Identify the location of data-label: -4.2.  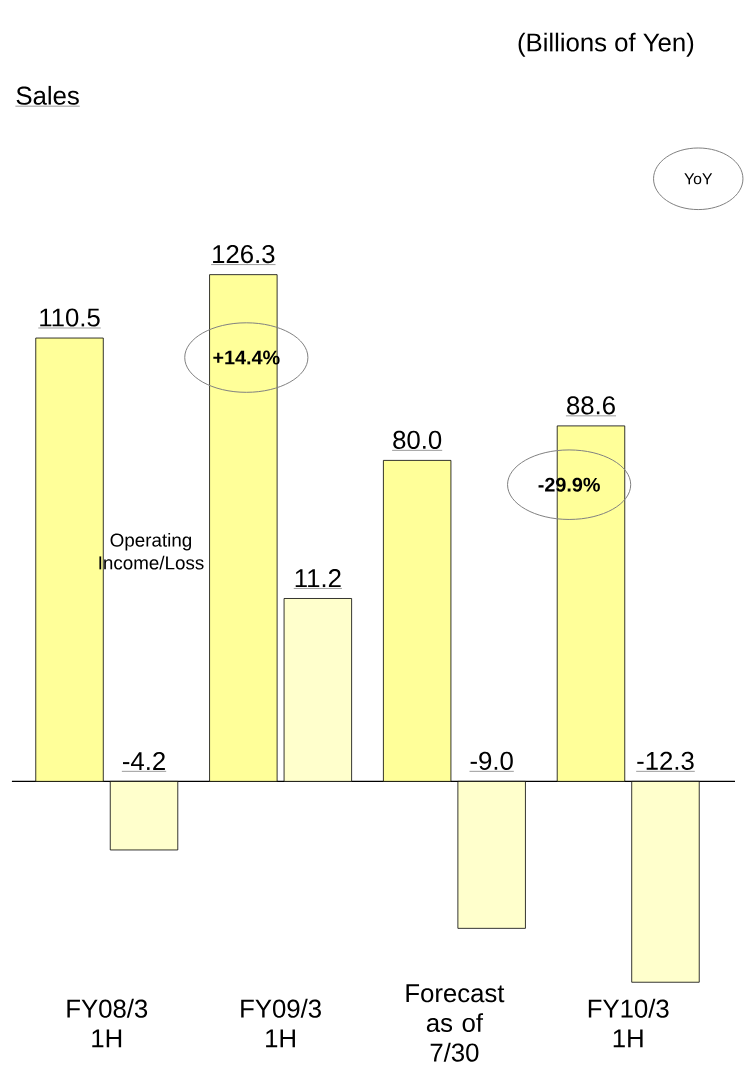
(144, 760).